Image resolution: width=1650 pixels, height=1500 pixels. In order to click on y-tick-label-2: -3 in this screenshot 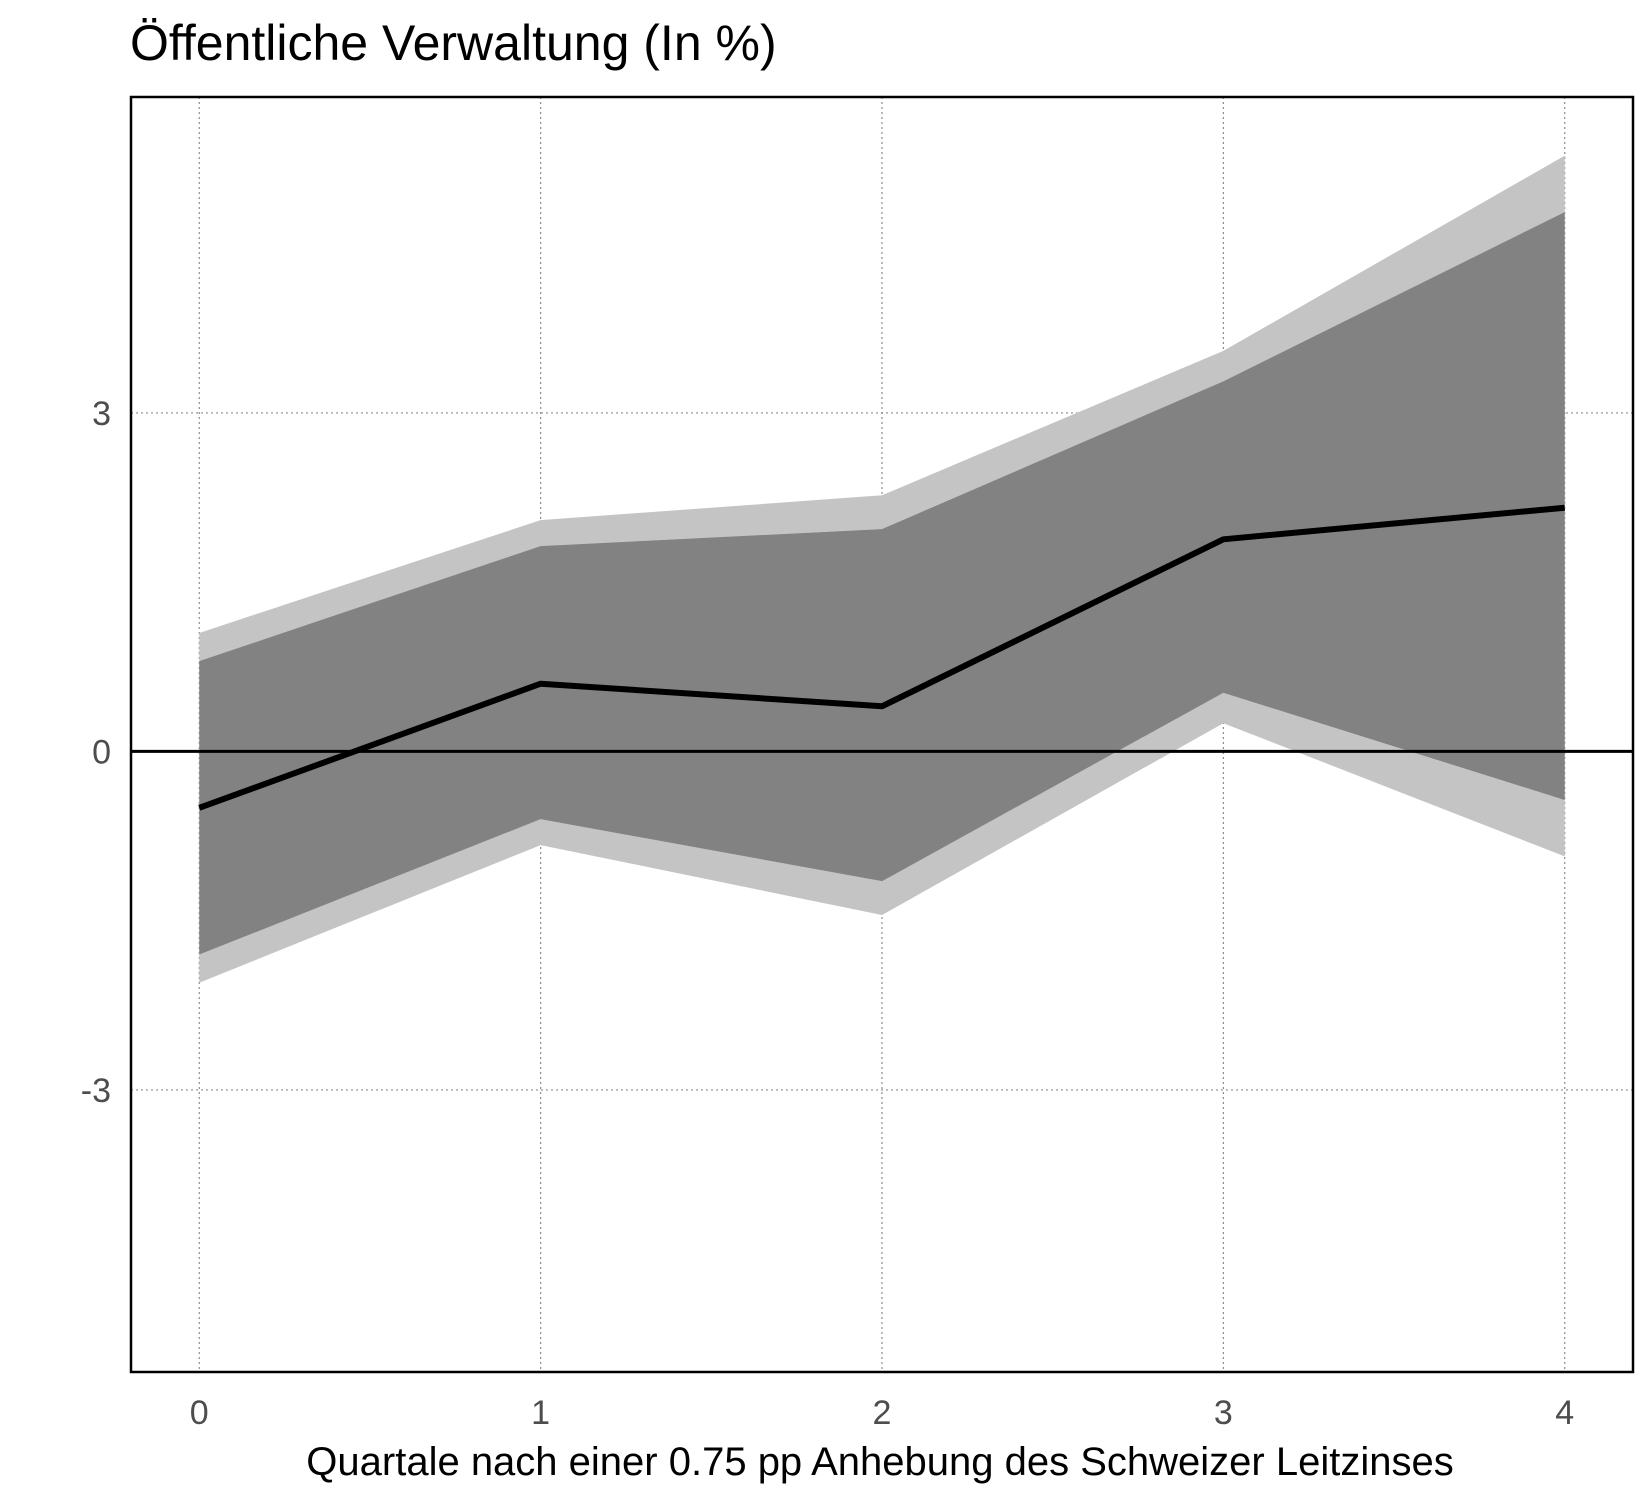, I will do `click(96, 1091)`.